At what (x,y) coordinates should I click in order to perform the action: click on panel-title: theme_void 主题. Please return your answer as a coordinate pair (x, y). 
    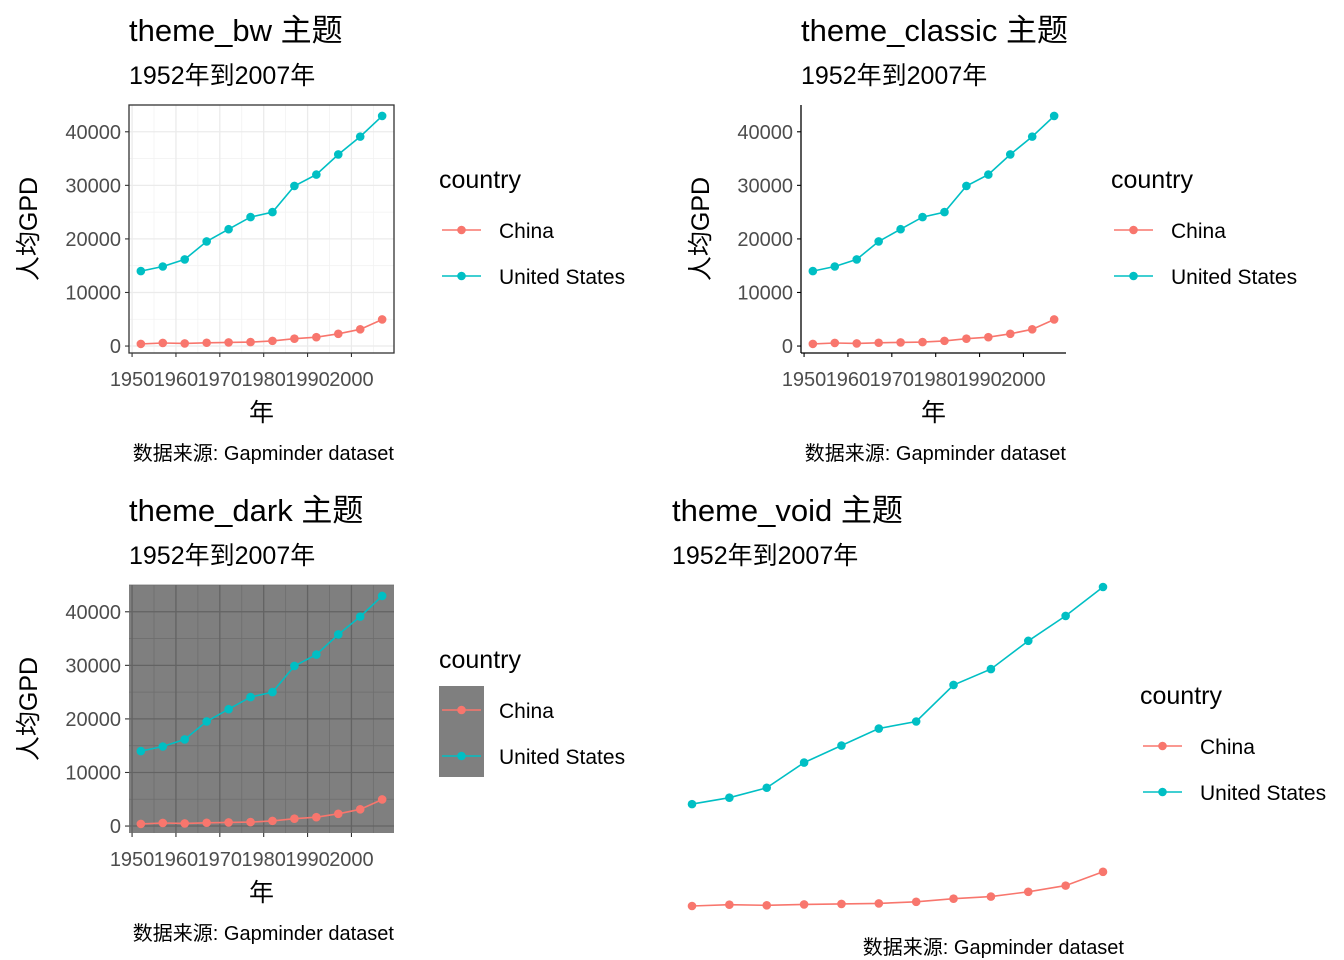
    Looking at the image, I should click on (787, 510).